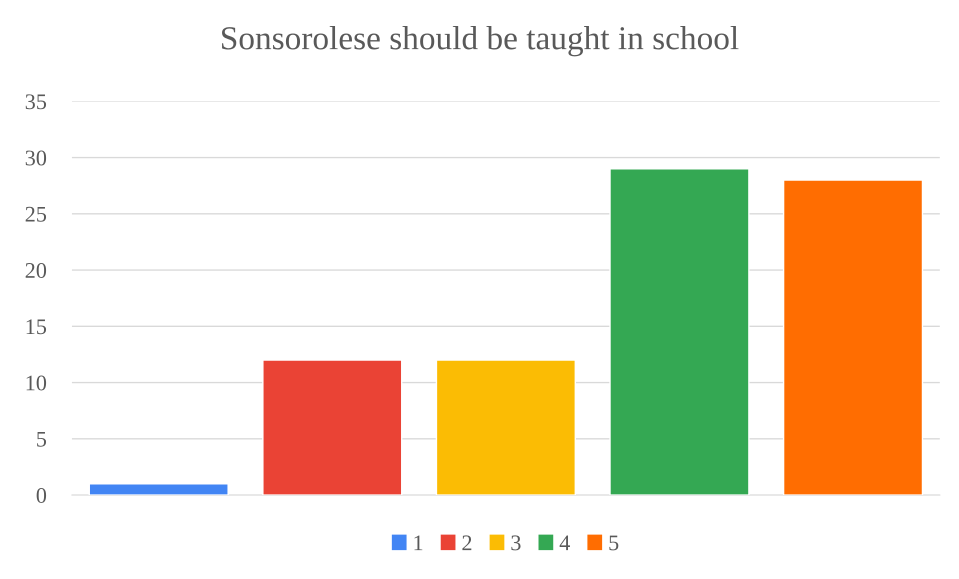 This screenshot has height=579, width=959. I want to click on legend-label: 5, so click(613, 543).